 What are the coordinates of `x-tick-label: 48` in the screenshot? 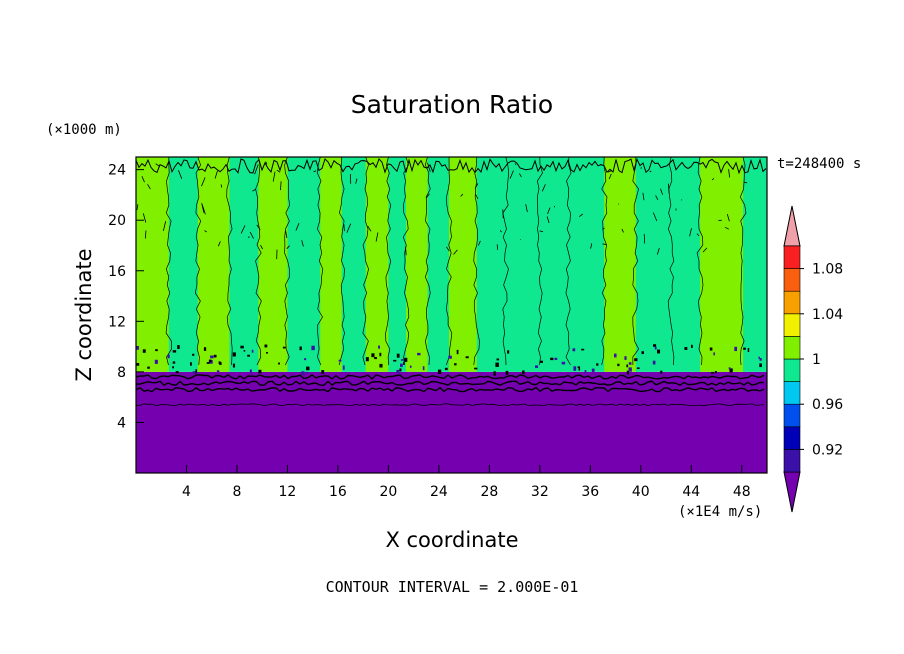 It's located at (742, 492).